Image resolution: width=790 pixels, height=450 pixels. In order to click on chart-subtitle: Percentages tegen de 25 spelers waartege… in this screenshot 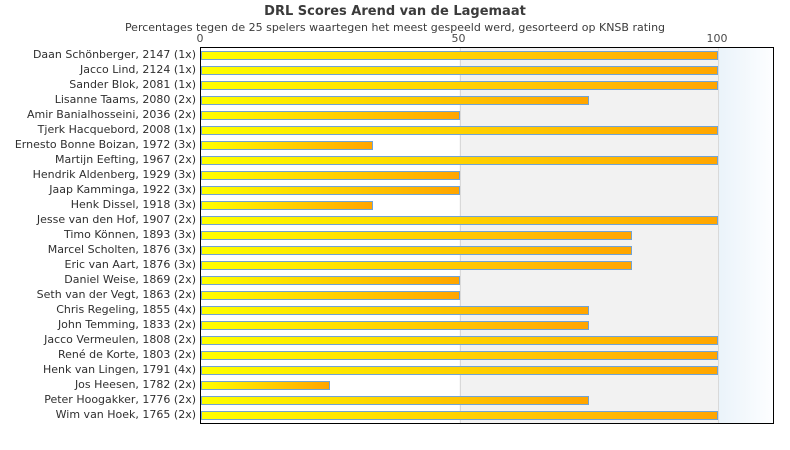, I will do `click(395, 27)`.